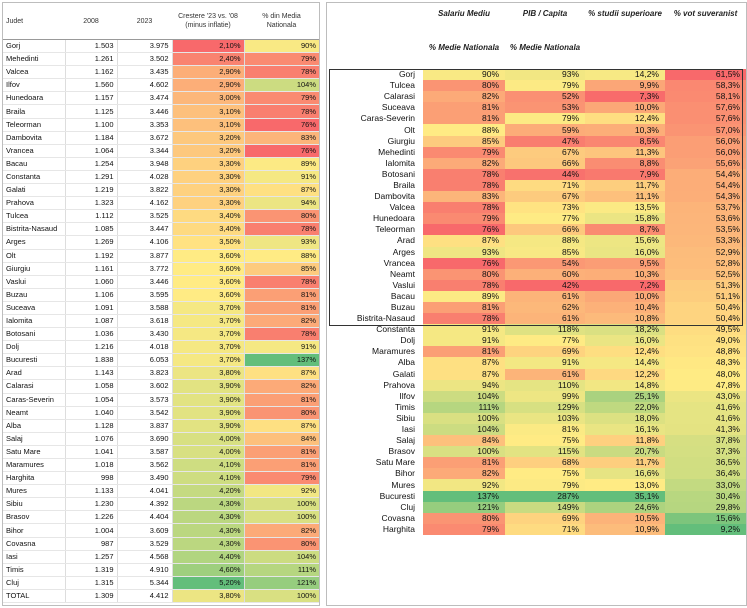 Image resolution: width=747 pixels, height=608 pixels. Describe the element at coordinates (545, 352) in the screenshot. I see `pib-cell: 69%` at that location.